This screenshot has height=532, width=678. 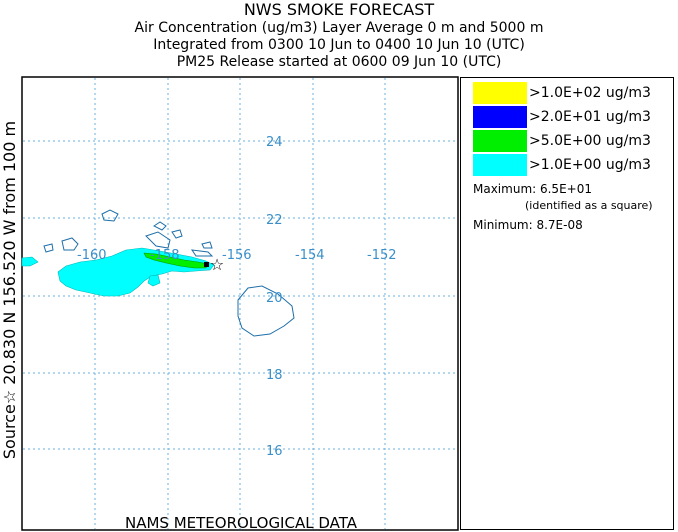 I want to click on lat-label: 16, so click(x=274, y=451).